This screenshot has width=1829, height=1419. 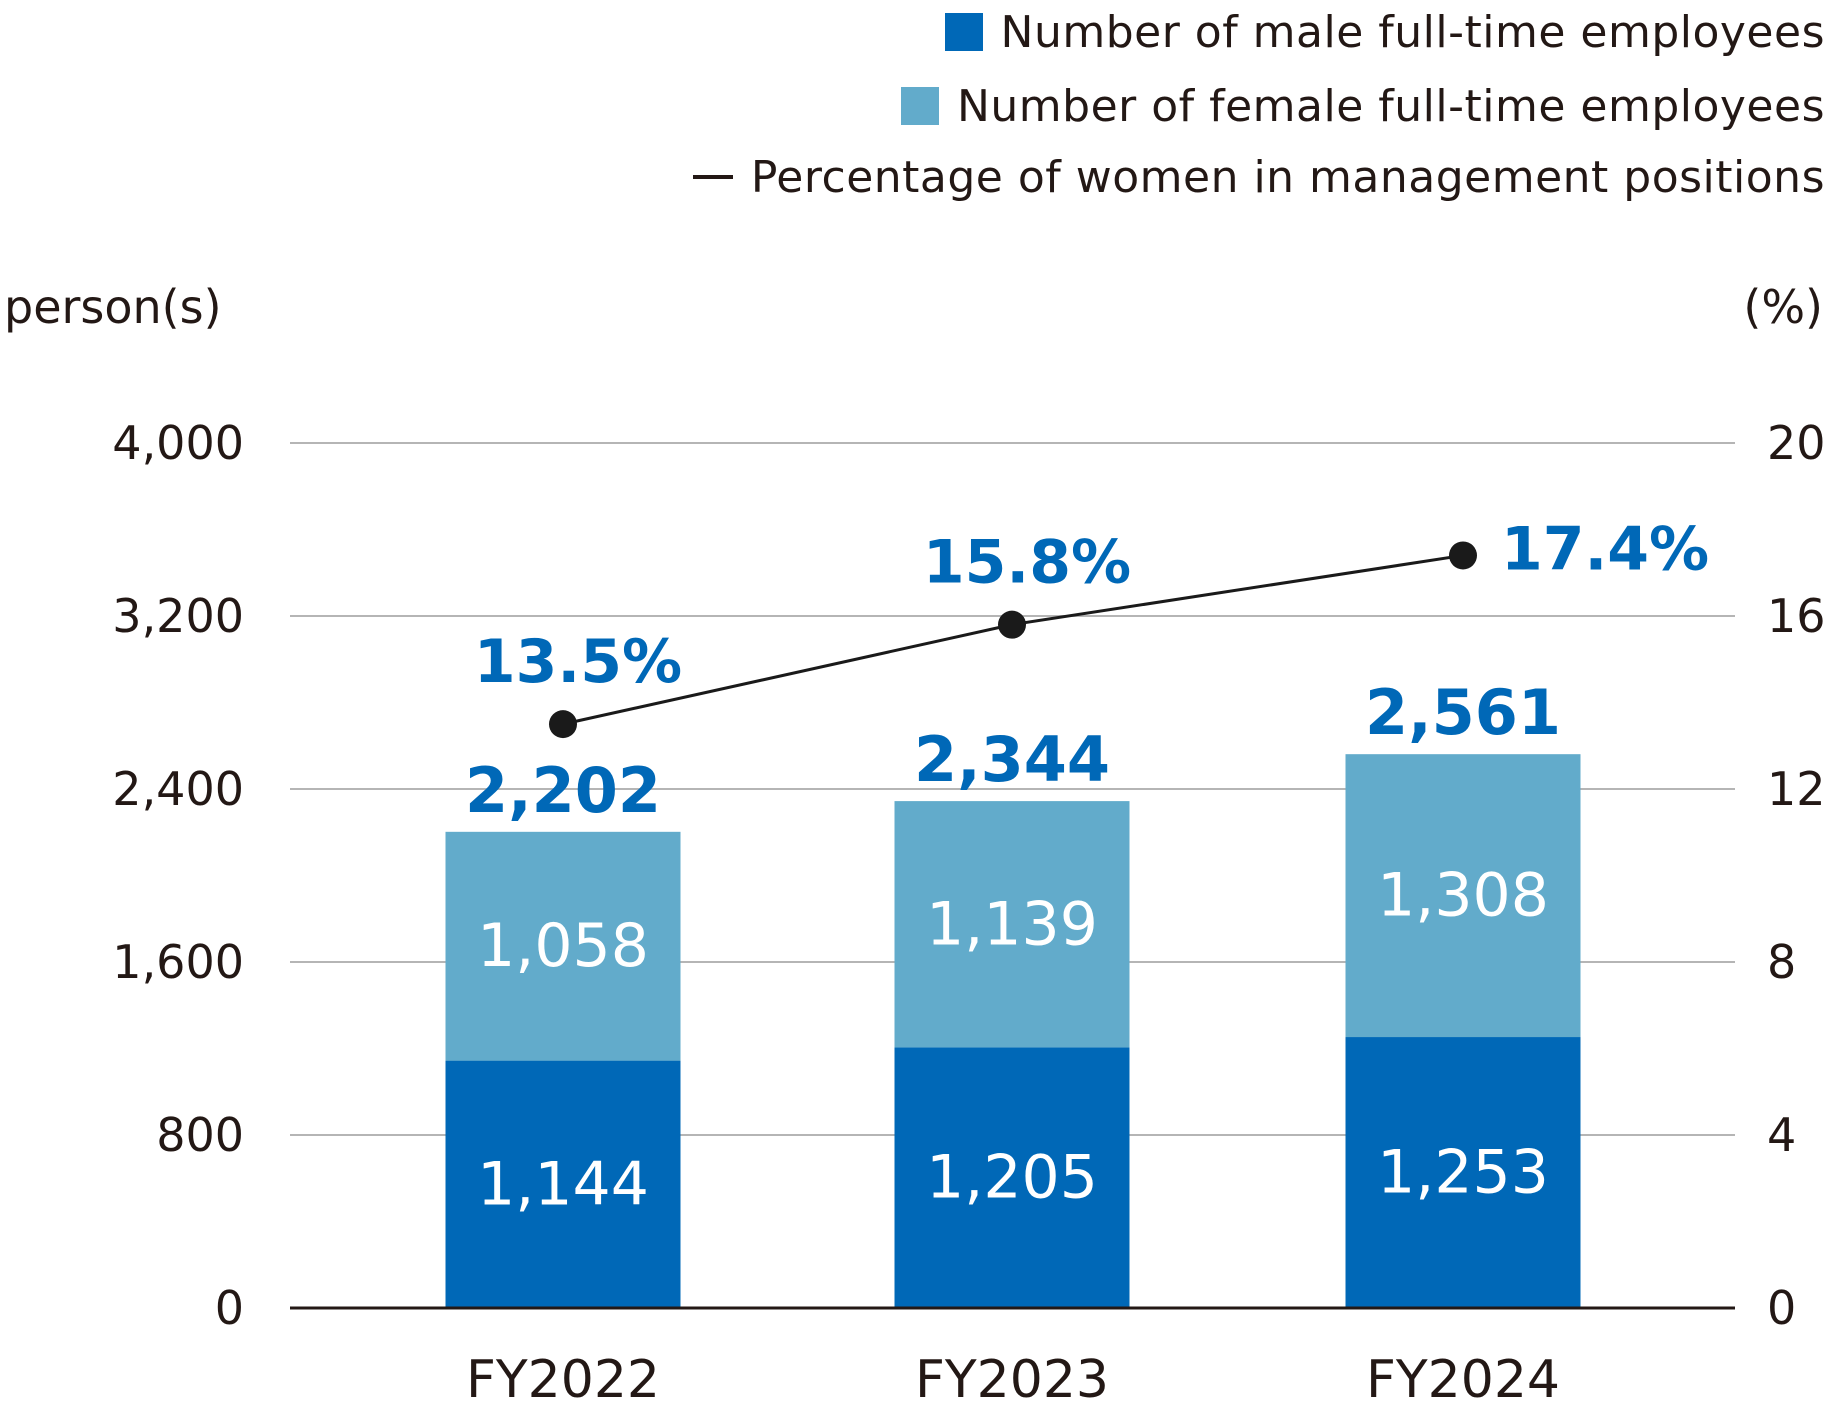 What do you see at coordinates (1463, 712) in the screenshot?
I see `bar-total-label: 2,561` at bounding box center [1463, 712].